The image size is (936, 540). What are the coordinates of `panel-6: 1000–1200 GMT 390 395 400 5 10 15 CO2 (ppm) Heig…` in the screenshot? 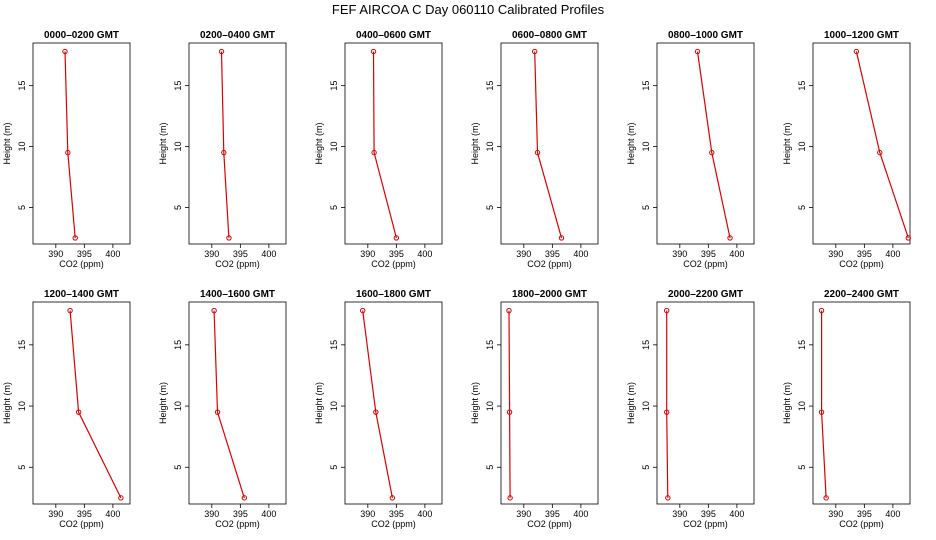 It's located at (846, 149).